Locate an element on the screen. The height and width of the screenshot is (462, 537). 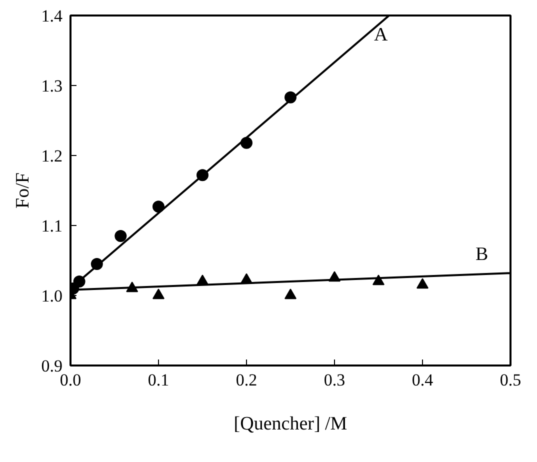
x-tick-label: 0.5 is located at coordinates (511, 380).